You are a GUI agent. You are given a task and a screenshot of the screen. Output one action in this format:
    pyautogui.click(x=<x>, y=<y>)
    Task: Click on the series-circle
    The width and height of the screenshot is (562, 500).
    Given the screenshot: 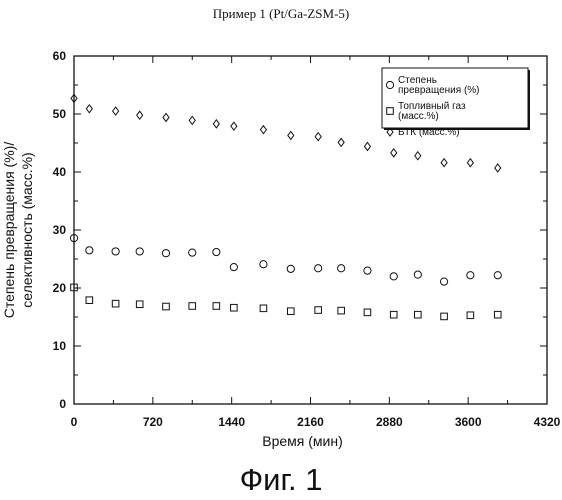 What is the action you would take?
    pyautogui.click(x=285, y=260)
    